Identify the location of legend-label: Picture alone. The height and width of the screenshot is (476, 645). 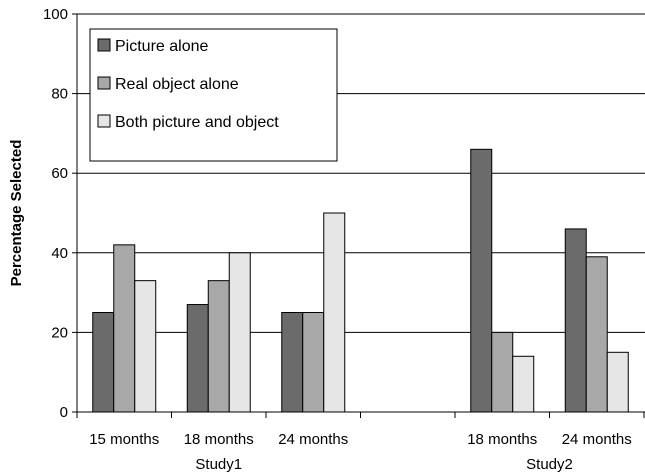
(161, 46).